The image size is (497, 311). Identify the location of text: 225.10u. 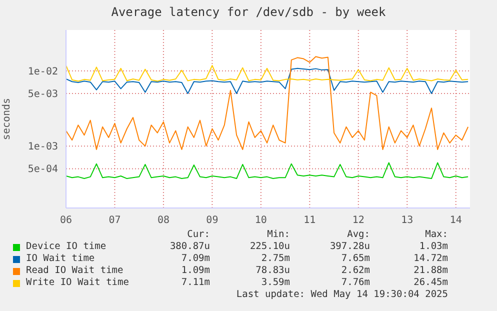
(270, 246).